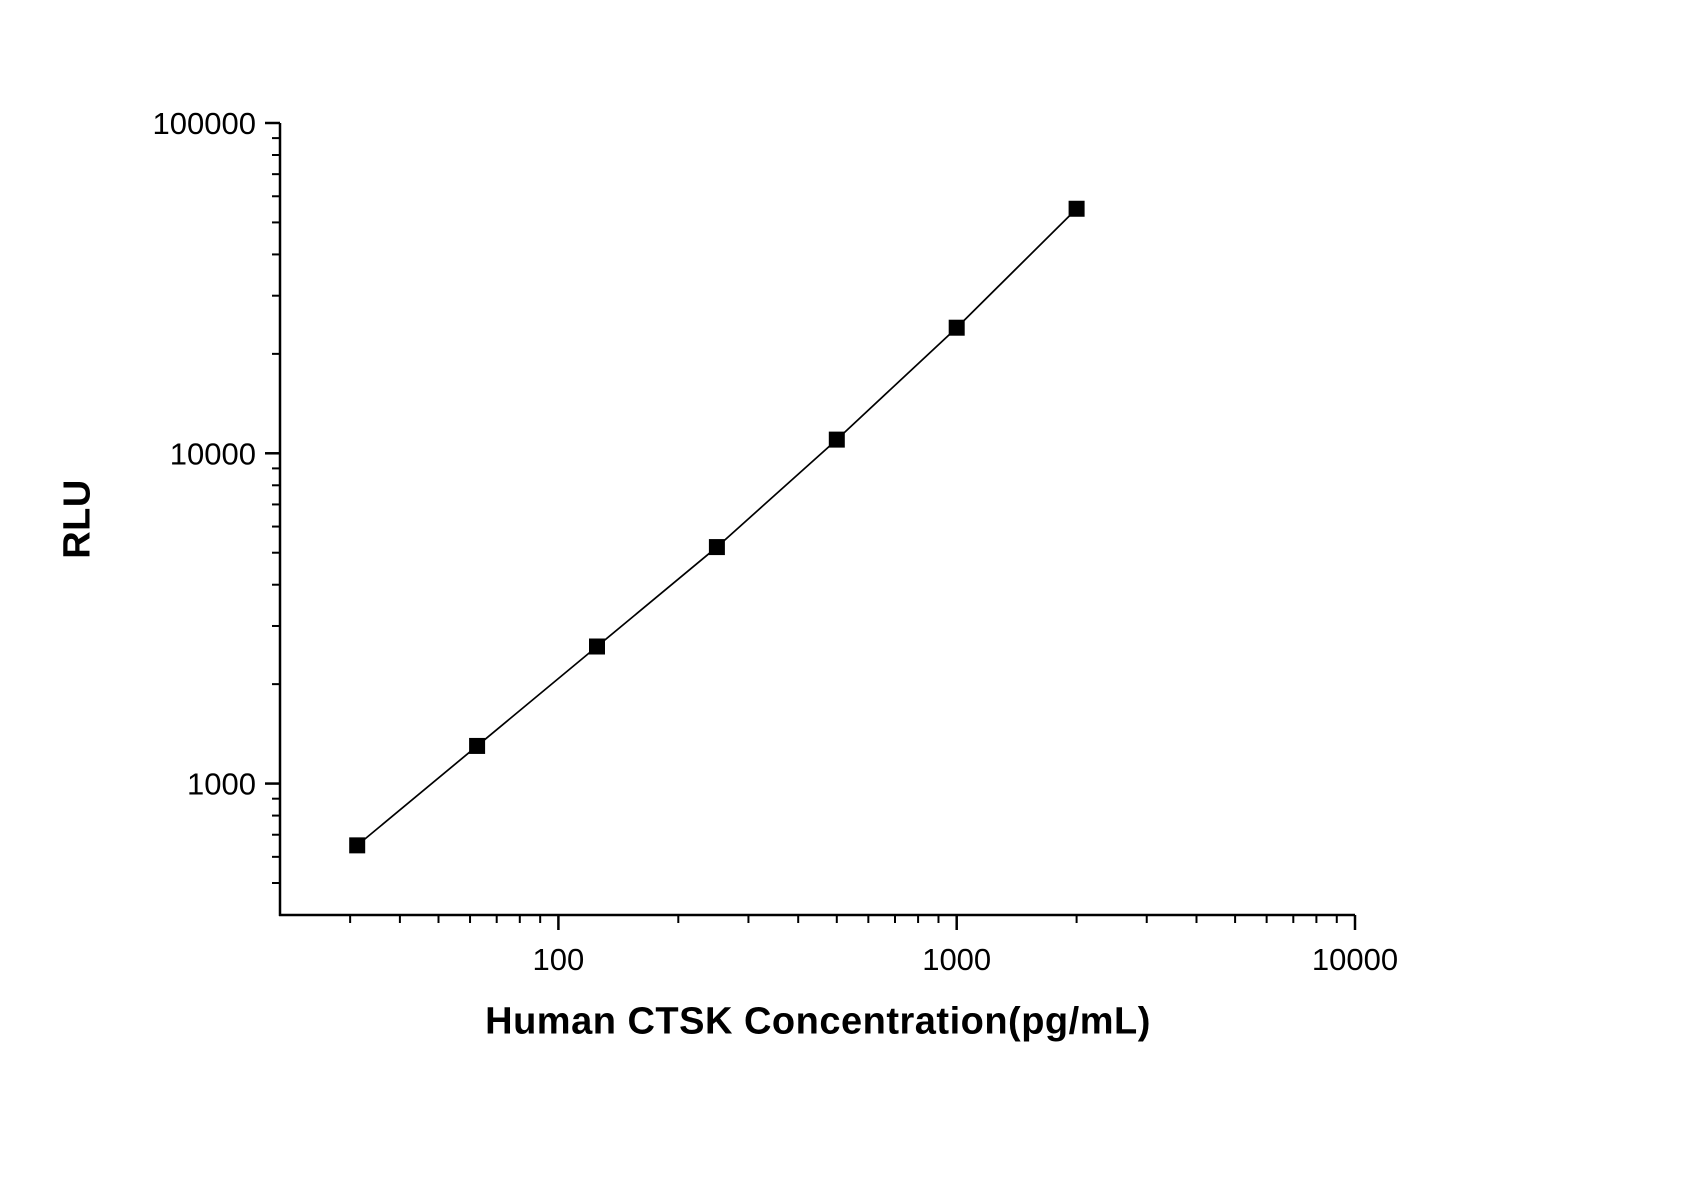 Image resolution: width=1695 pixels, height=1189 pixels. What do you see at coordinates (221, 784) in the screenshot?
I see `y-tick-label: 1000` at bounding box center [221, 784].